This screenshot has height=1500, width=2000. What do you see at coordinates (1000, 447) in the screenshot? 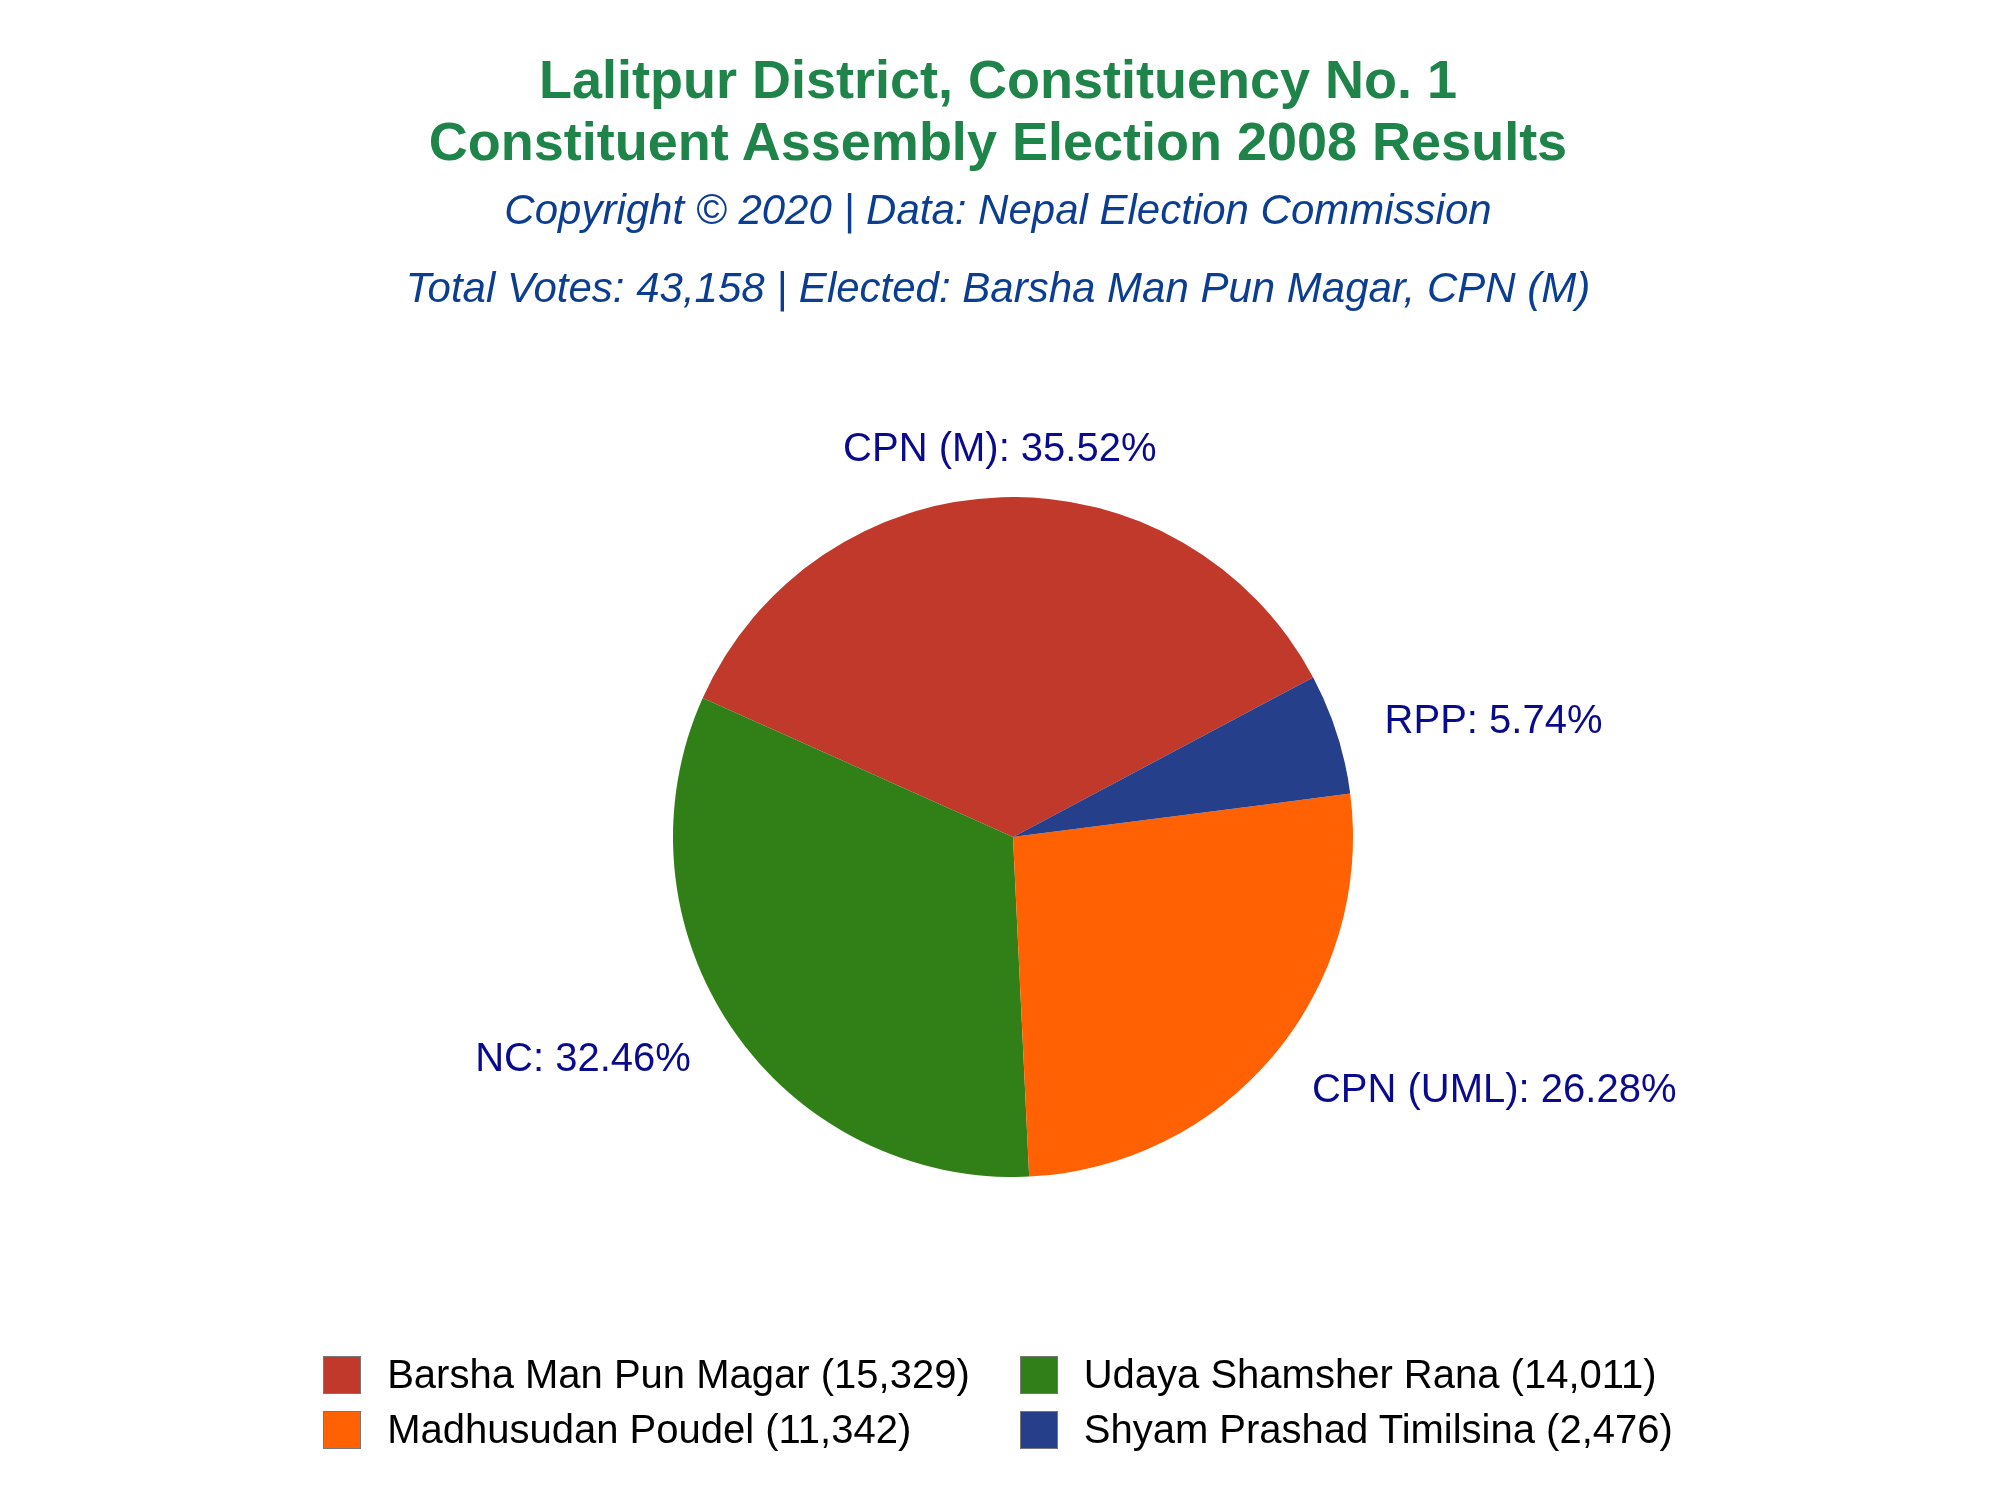
I see `data-label: CPN (M): 35.52%` at bounding box center [1000, 447].